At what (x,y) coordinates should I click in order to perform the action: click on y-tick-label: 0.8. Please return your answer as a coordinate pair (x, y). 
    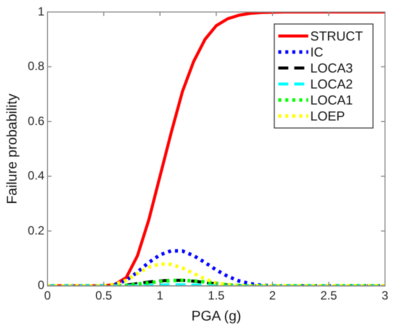
    Looking at the image, I should click on (36, 66).